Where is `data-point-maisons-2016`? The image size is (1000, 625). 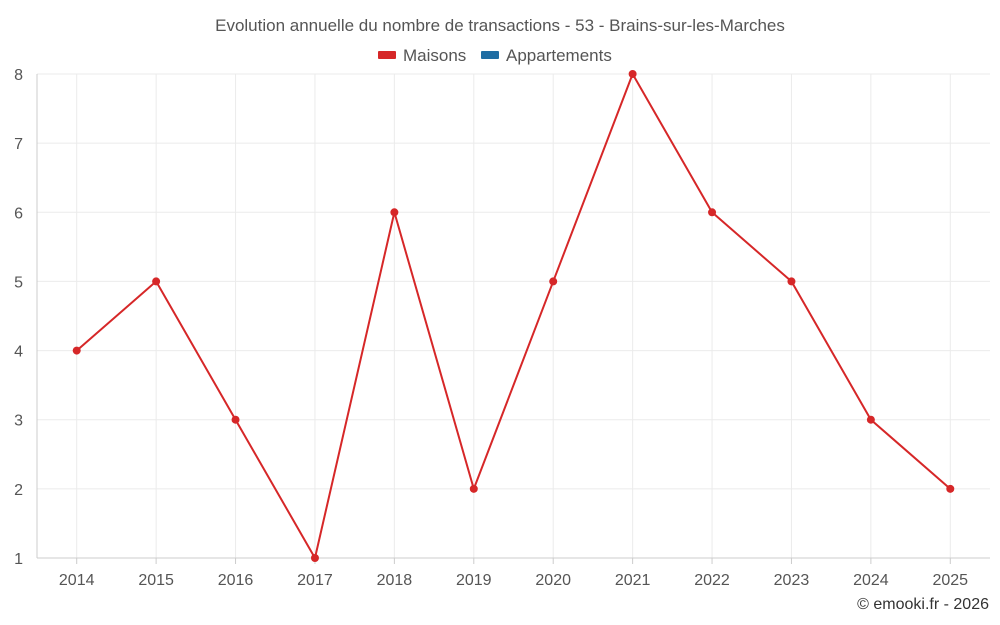 data-point-maisons-2016 is located at coordinates (235, 419).